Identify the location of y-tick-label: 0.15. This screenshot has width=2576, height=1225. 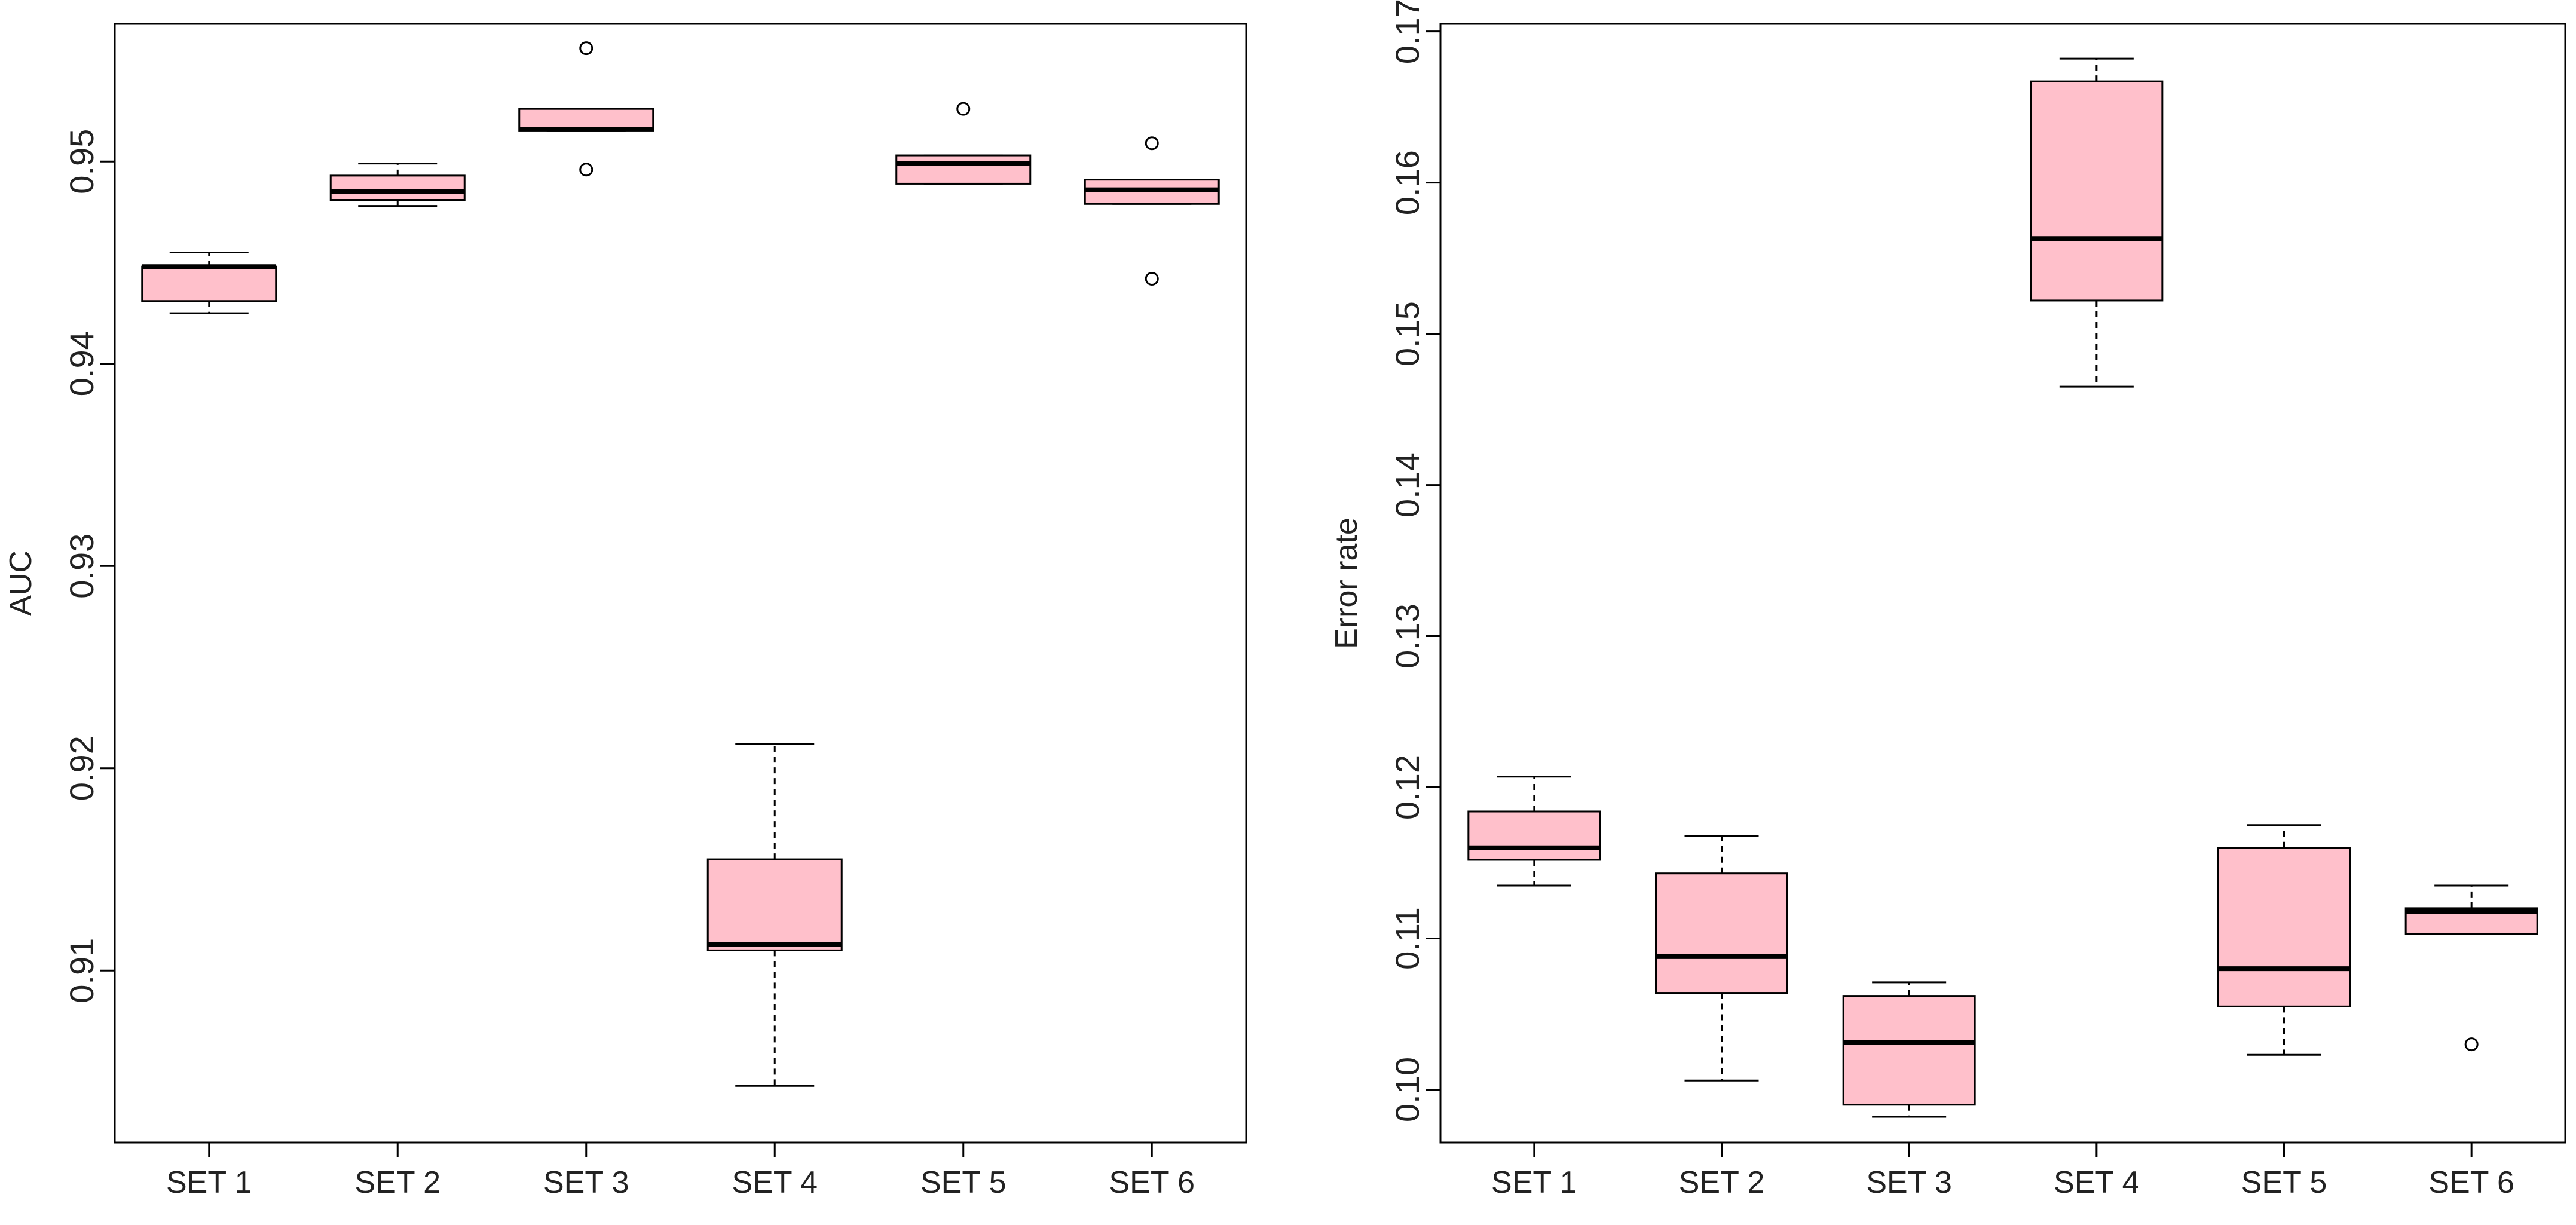
(1407, 333).